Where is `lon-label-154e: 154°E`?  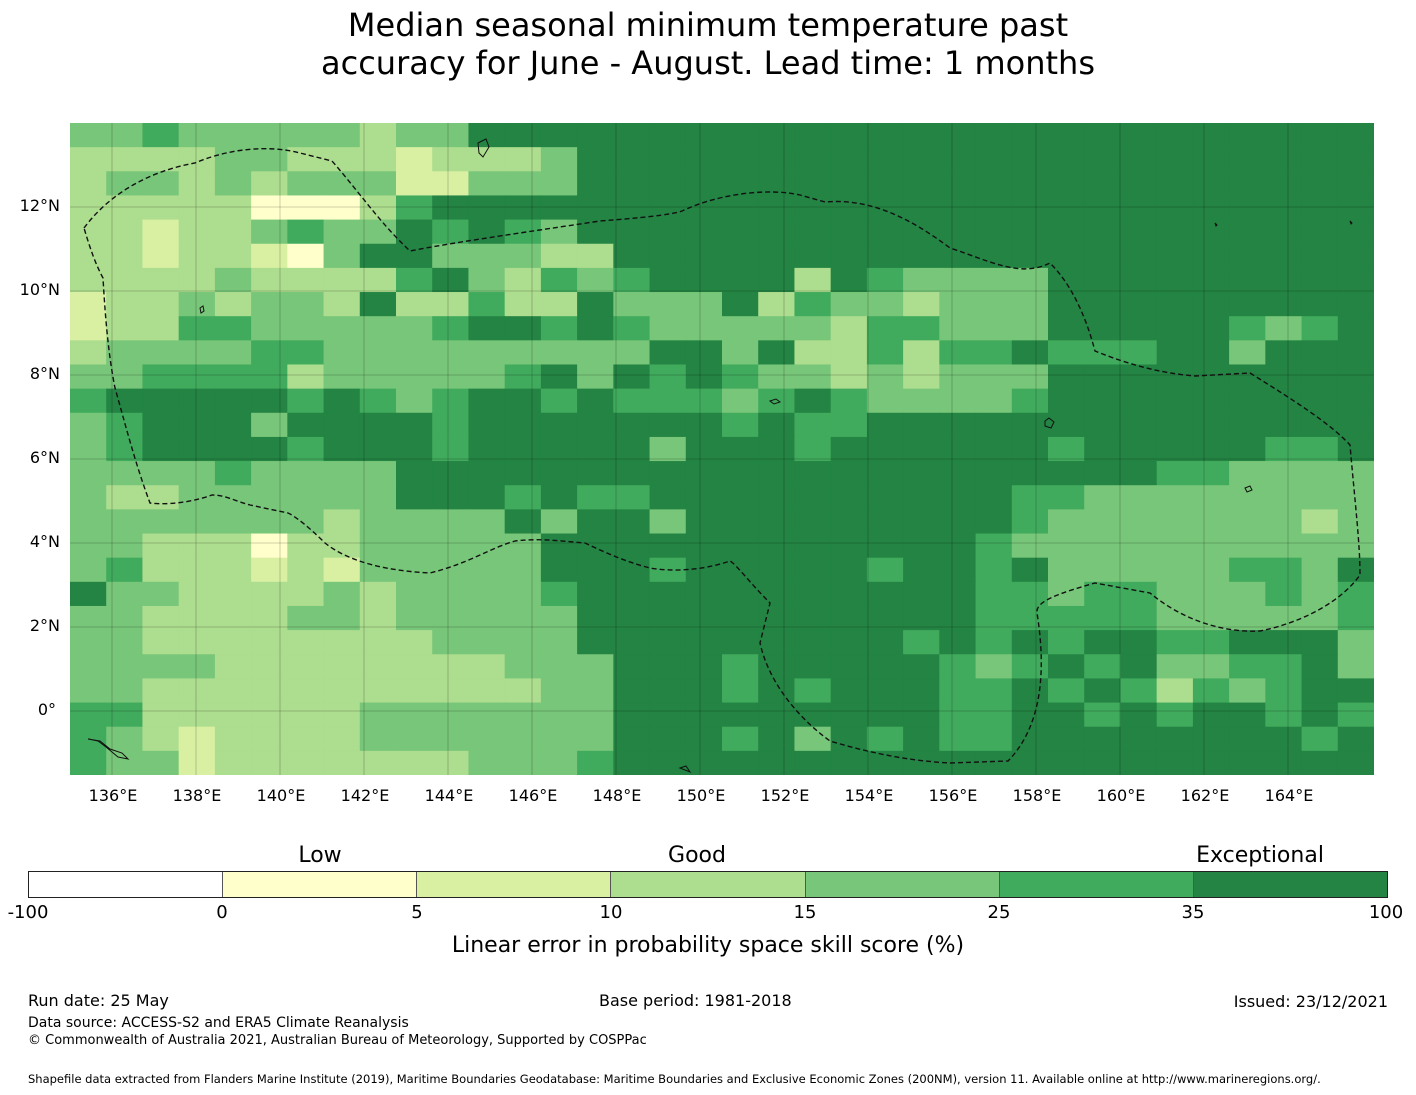 lon-label-154e: 154°E is located at coordinates (869, 795).